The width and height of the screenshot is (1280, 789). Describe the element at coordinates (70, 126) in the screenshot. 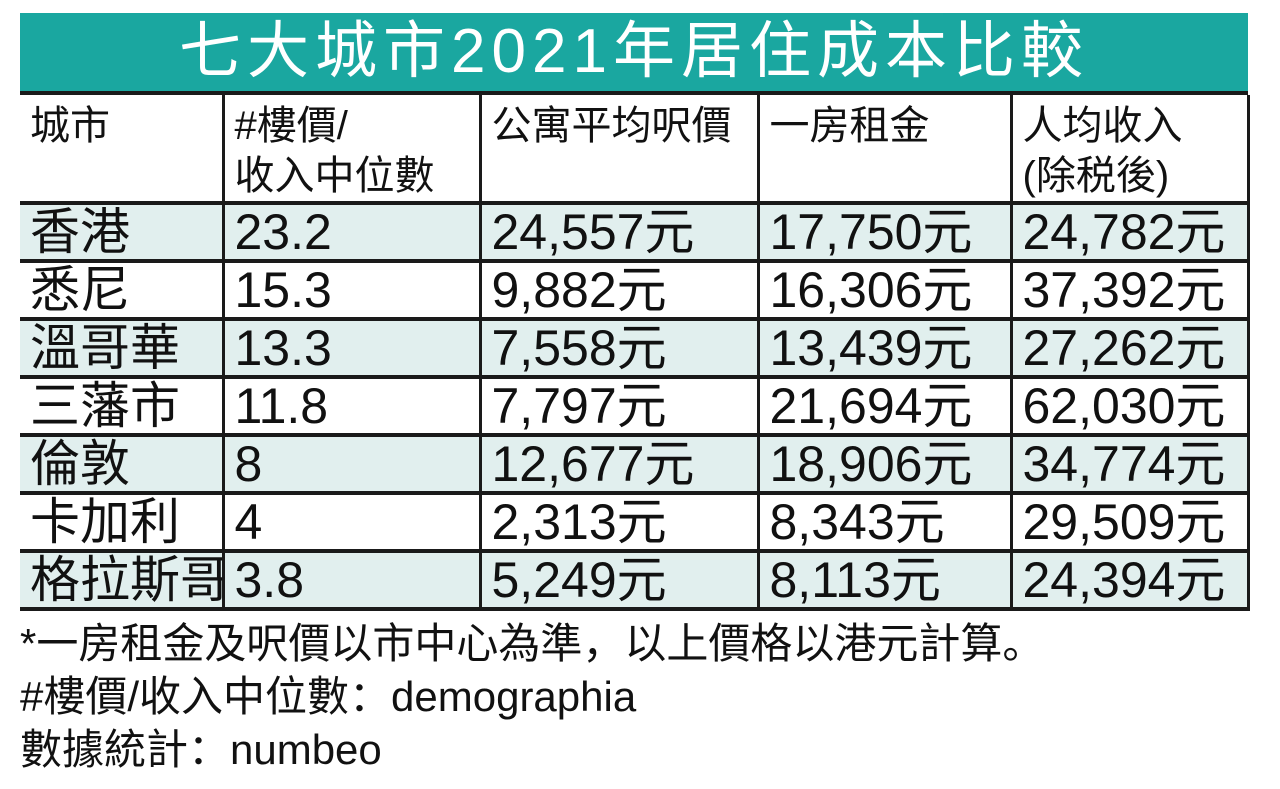

I see `header-line: 城市` at that location.